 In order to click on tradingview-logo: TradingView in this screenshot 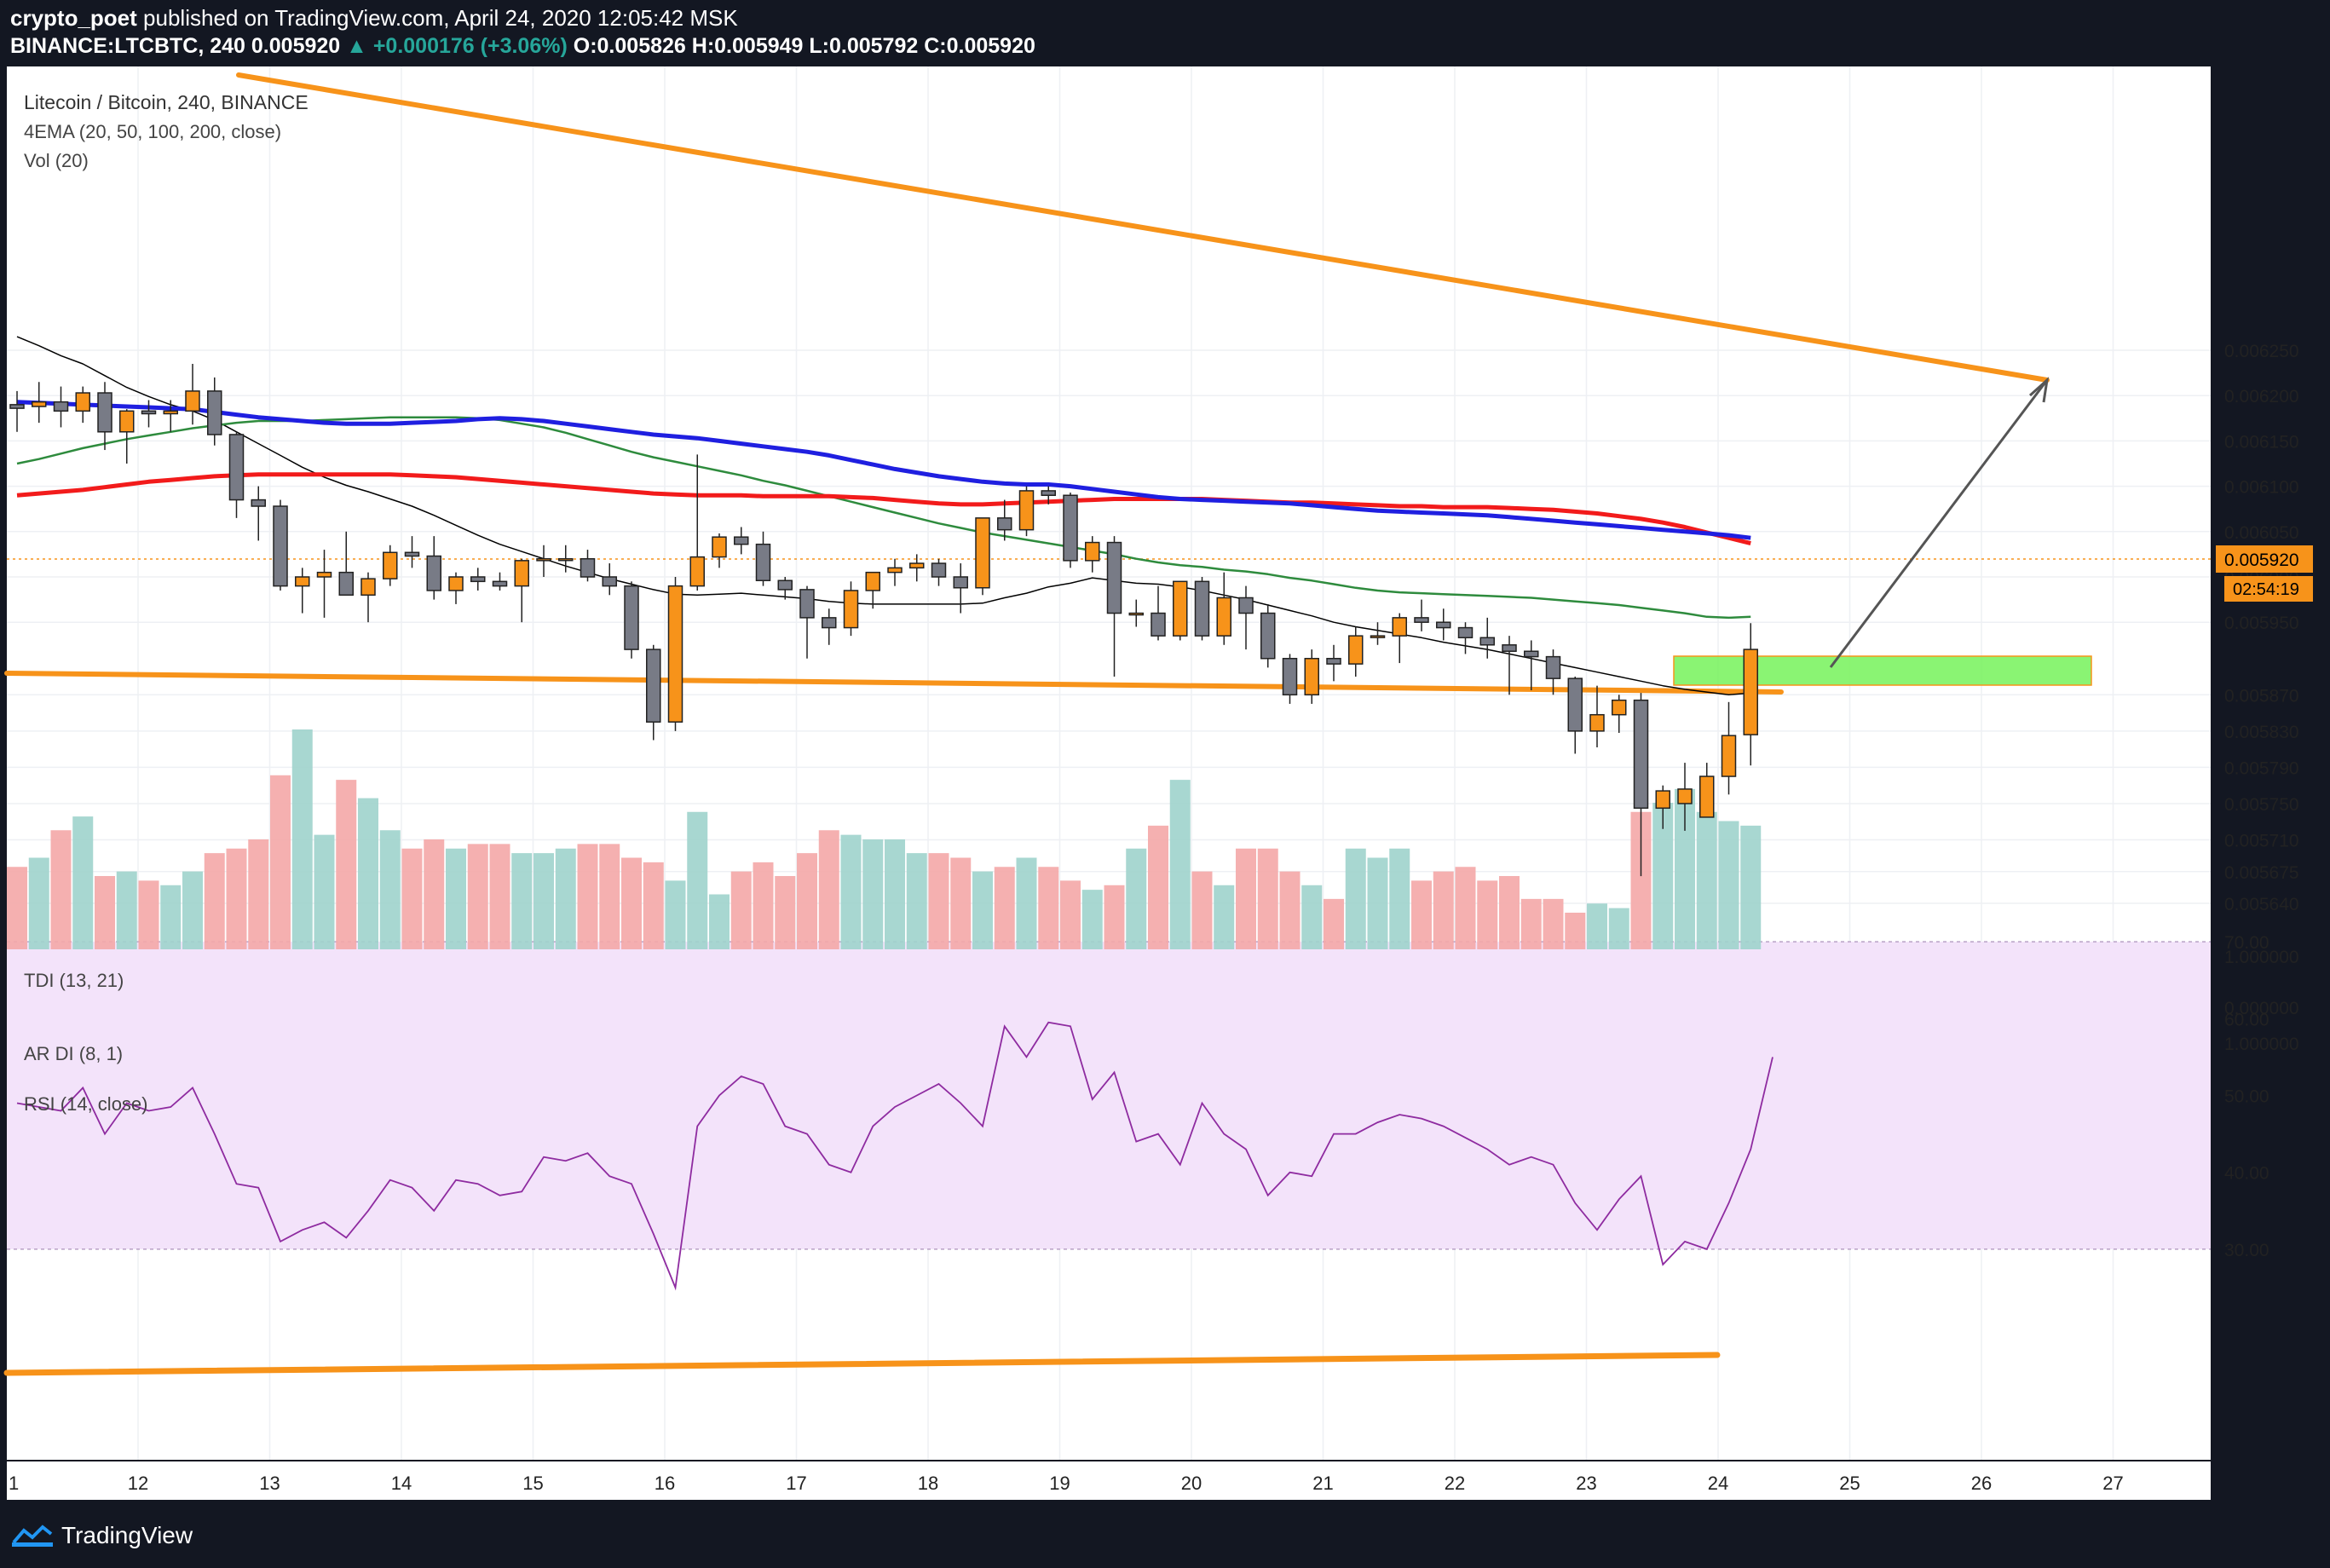, I will do `click(103, 1535)`.